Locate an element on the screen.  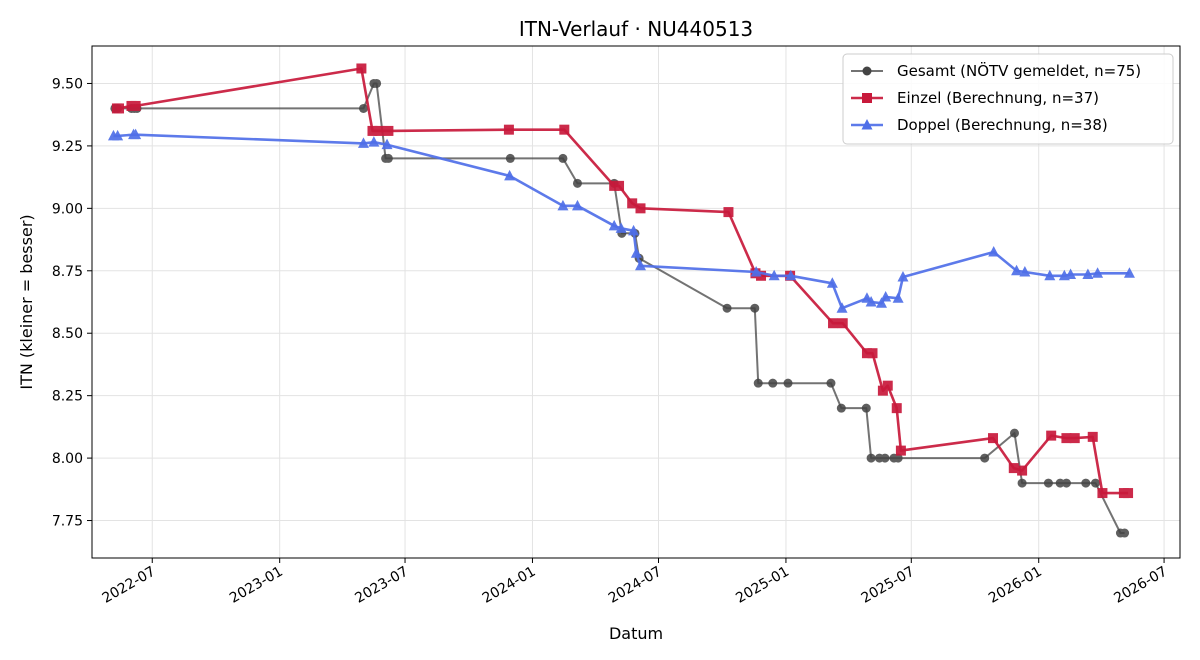
legend-item-einzel: Einzel (Berechnung, n=37) is located at coordinates (975, 98).